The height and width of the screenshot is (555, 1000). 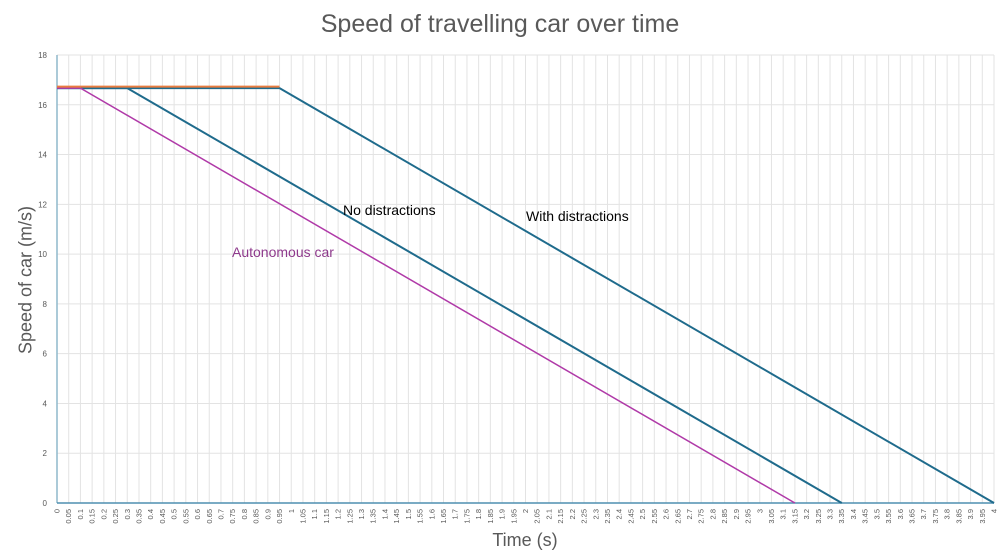 What do you see at coordinates (577, 216) in the screenshot?
I see `annotation-with-distractions: With distractions` at bounding box center [577, 216].